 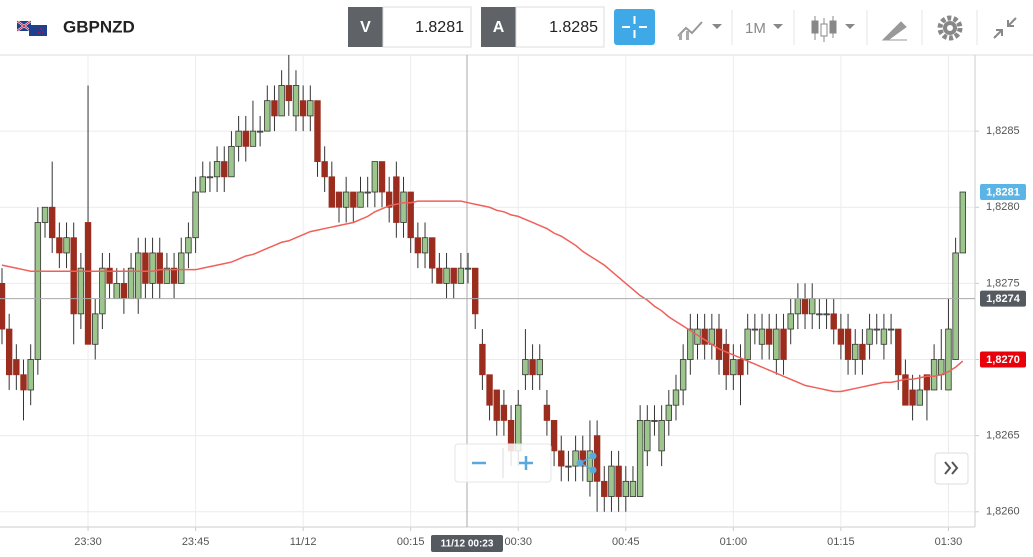 I want to click on price-label: 1,8274, so click(x=1003, y=299).